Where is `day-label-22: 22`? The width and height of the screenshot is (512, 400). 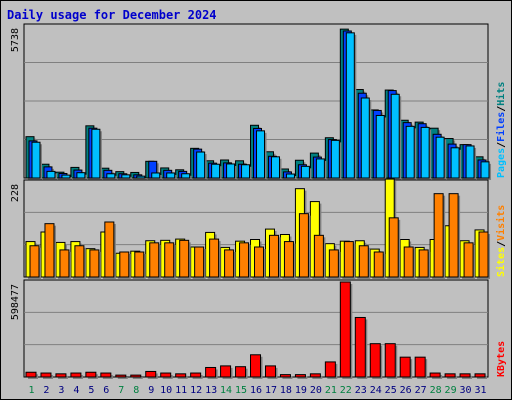 day-label-22: 22 is located at coordinates (346, 390).